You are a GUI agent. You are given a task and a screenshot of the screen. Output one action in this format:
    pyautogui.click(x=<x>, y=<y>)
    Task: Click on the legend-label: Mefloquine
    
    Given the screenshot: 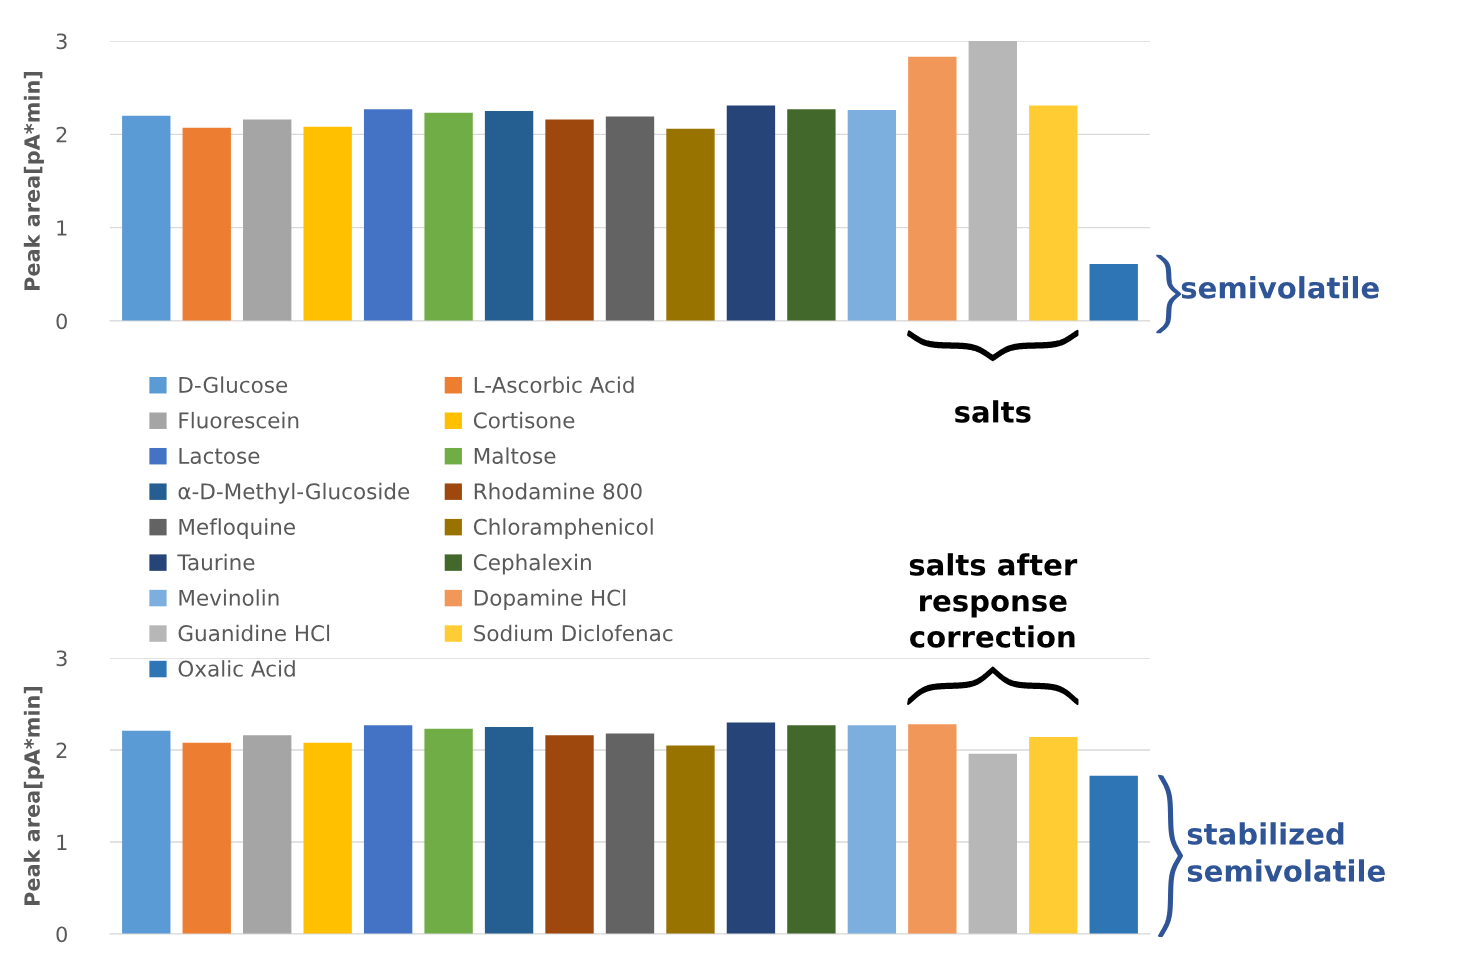 What is the action you would take?
    pyautogui.click(x=237, y=529)
    